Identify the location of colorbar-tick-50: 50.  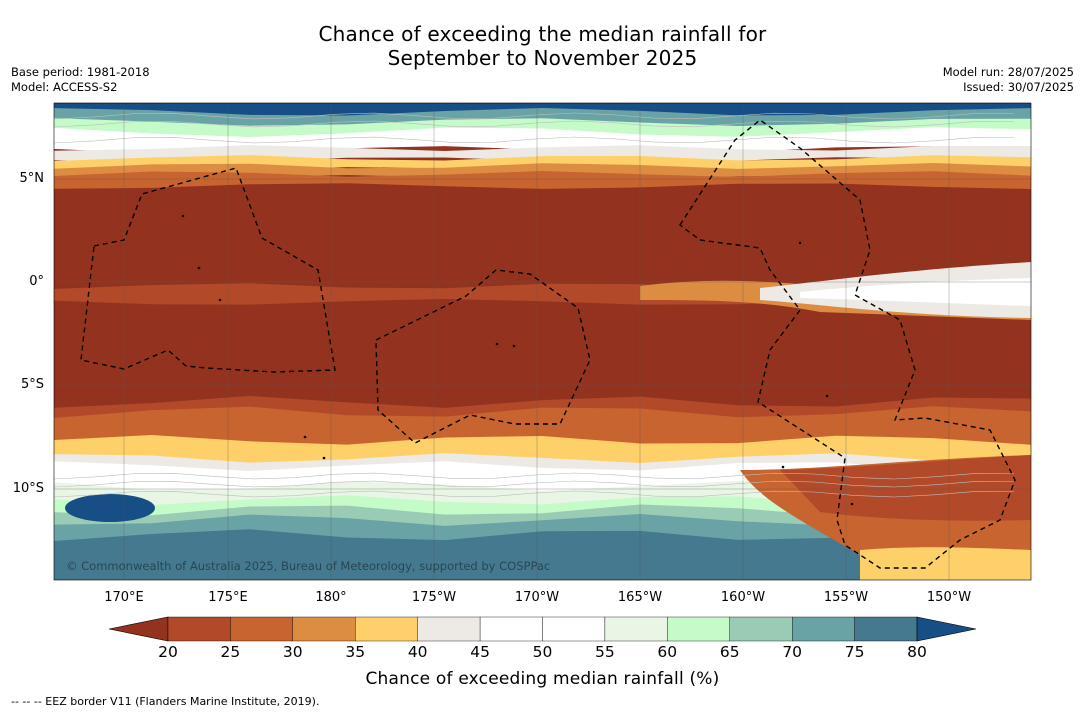
(542, 652).